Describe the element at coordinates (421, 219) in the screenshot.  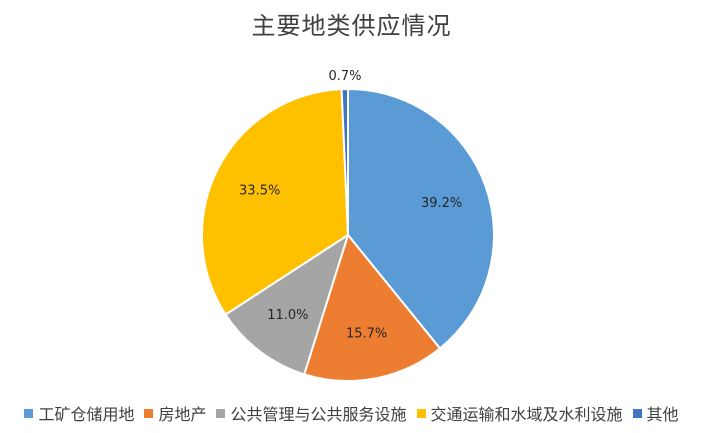
I see `pie-slice-industrial-storage` at that location.